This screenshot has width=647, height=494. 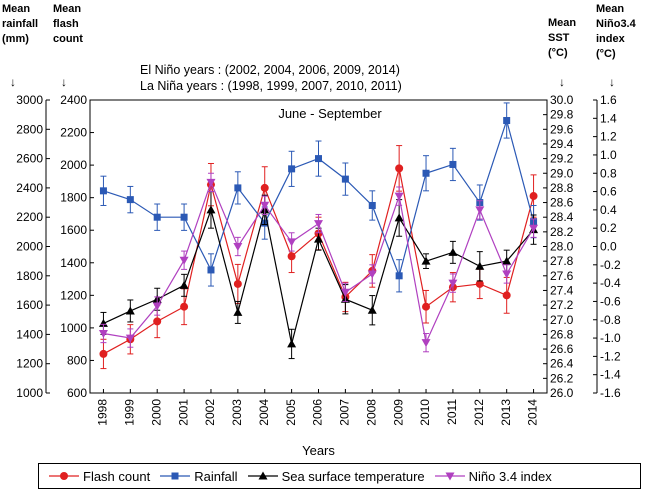 I want to click on rainfall-axis-tick-label: 2600, so click(x=29, y=159).